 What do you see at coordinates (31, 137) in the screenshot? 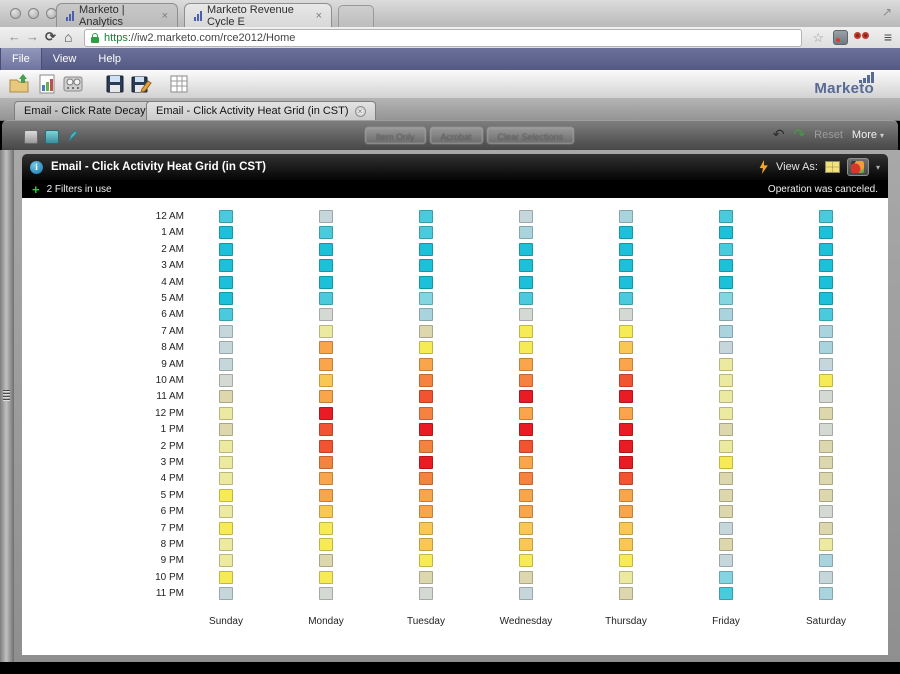
I see `grid-layout-icon` at bounding box center [31, 137].